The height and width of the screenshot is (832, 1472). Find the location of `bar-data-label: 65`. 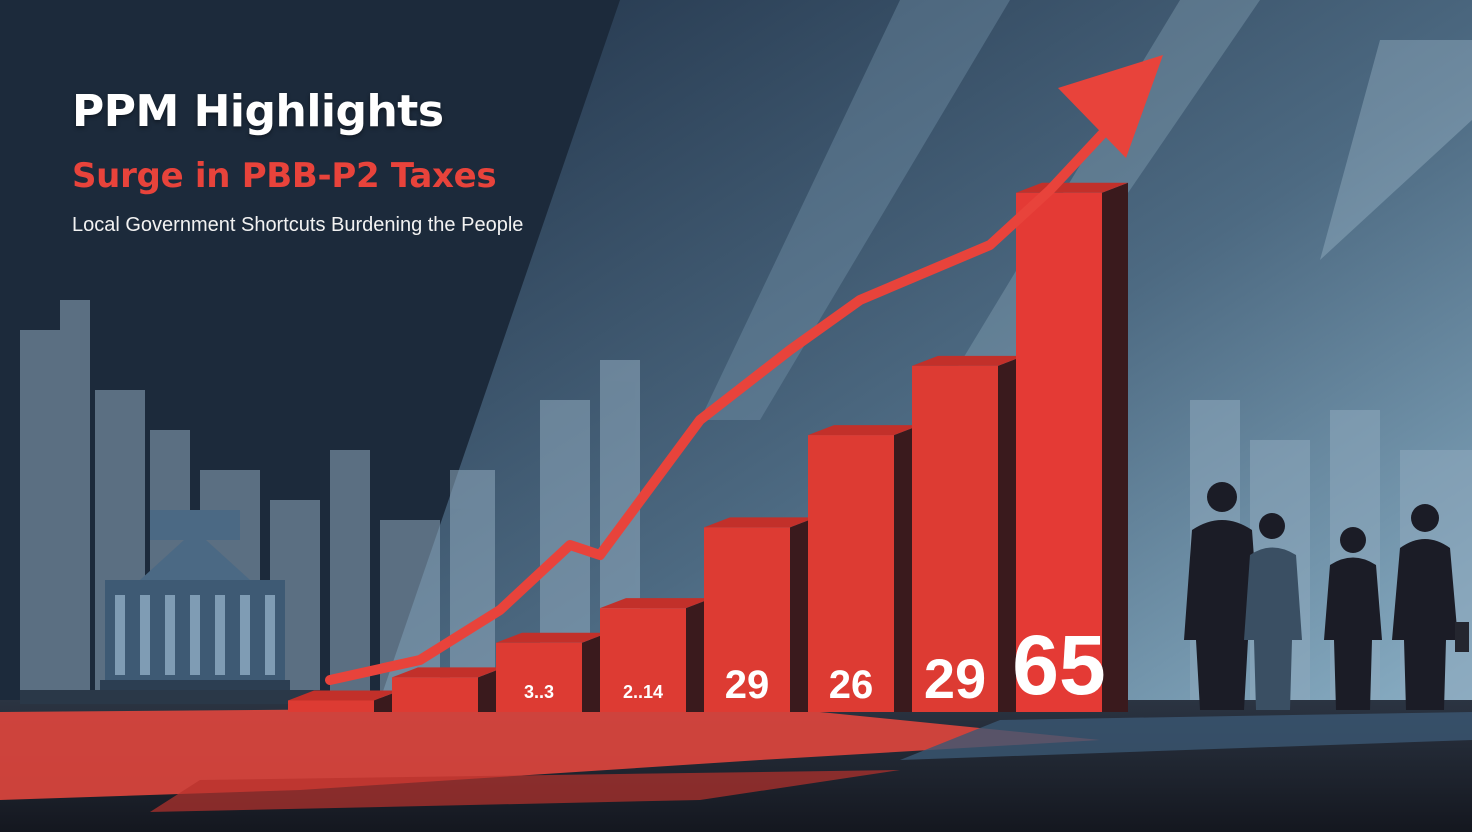

bar-data-label: 65 is located at coordinates (1058, 665).